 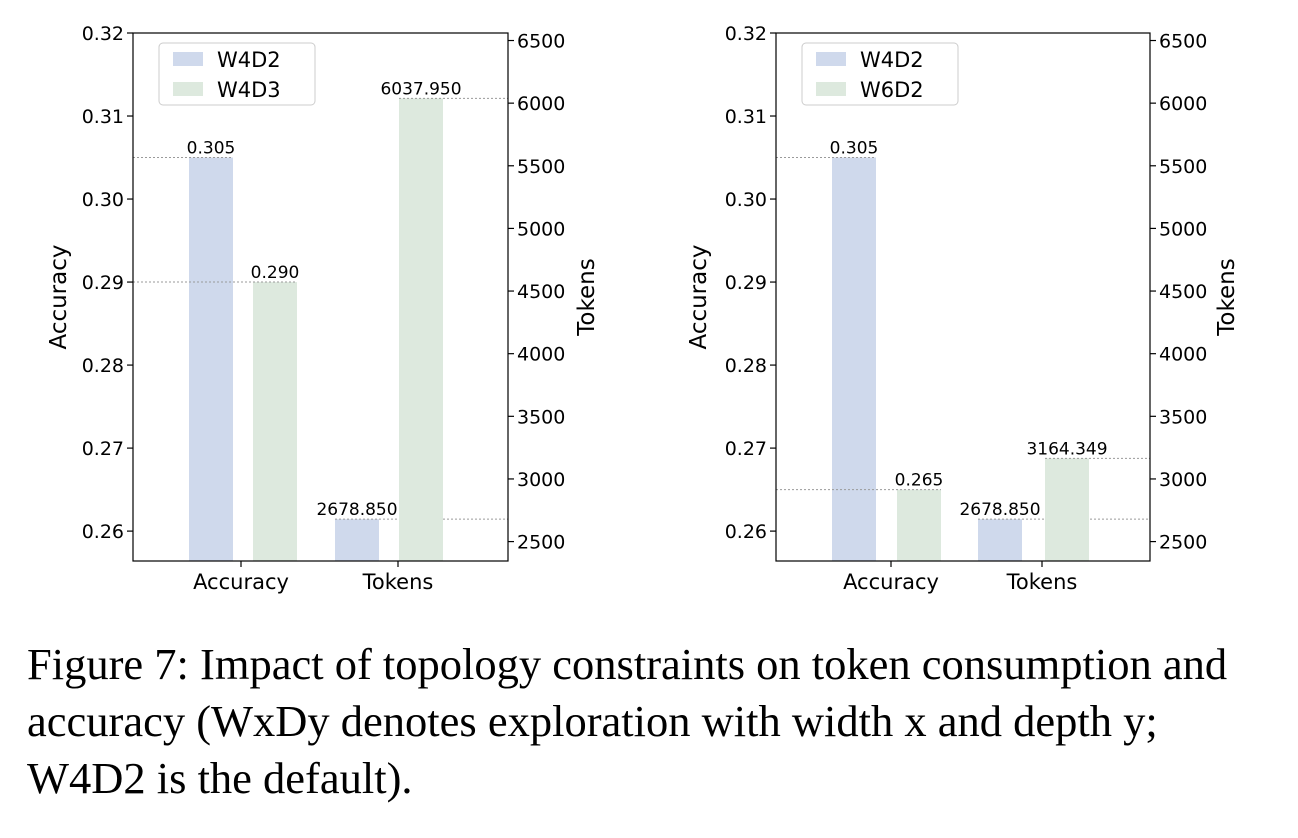 What do you see at coordinates (420, 89) in the screenshot?
I see `value-label-tokens-w4d3: 6037.950` at bounding box center [420, 89].